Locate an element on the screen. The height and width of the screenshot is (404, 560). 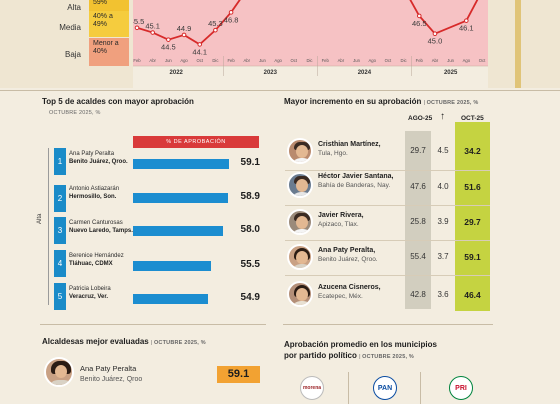
oct-value: 34.2 is located at coordinates (472, 151).